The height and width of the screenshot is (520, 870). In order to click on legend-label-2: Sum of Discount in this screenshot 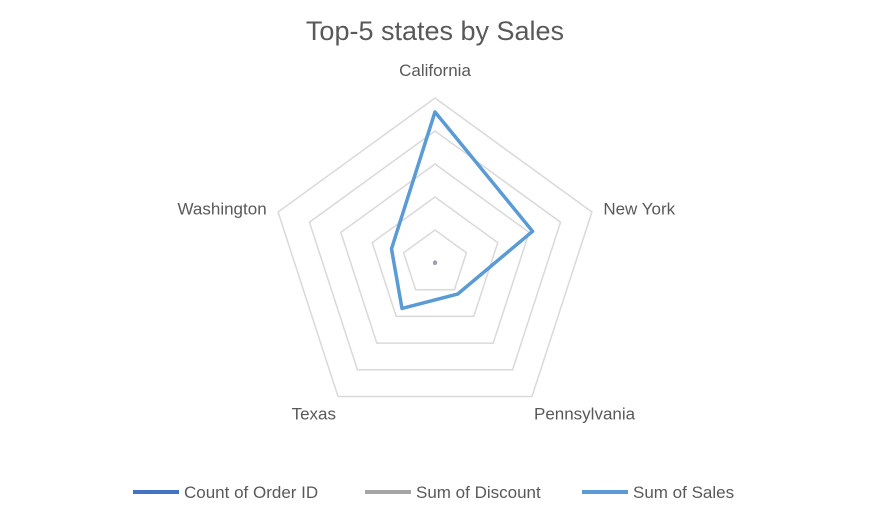, I will do `click(478, 492)`.